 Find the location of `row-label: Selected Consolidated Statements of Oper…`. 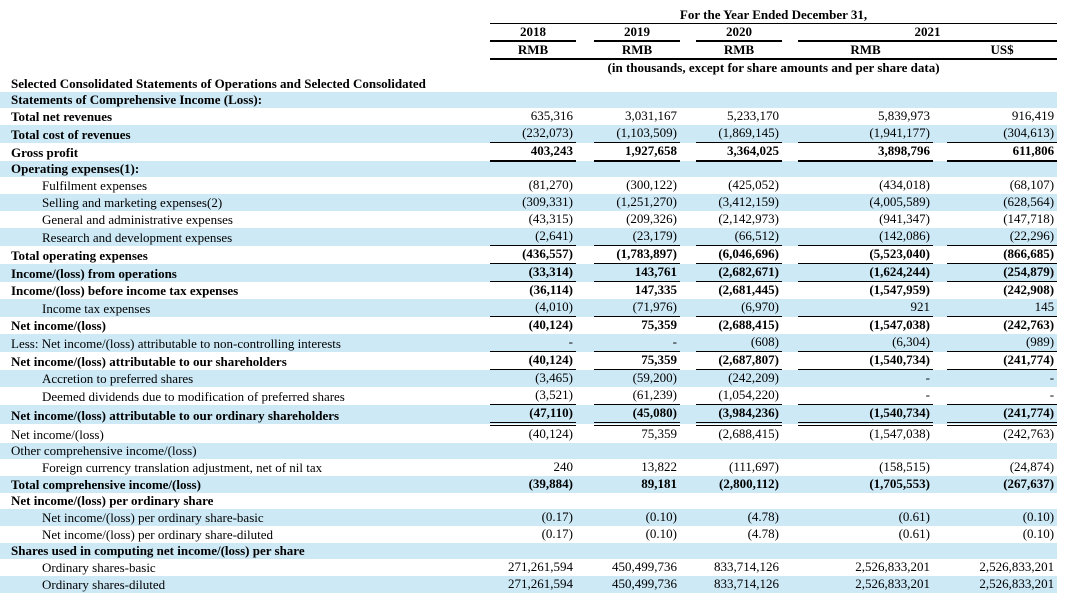

row-label: Selected Consolidated Statements of Oper… is located at coordinates (218, 83).